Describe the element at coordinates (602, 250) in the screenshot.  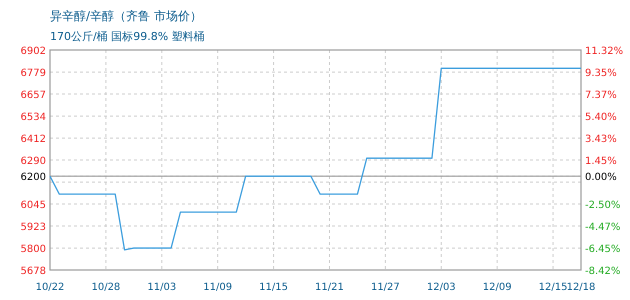
I see `y2-tick-label: -6.45%` at that location.